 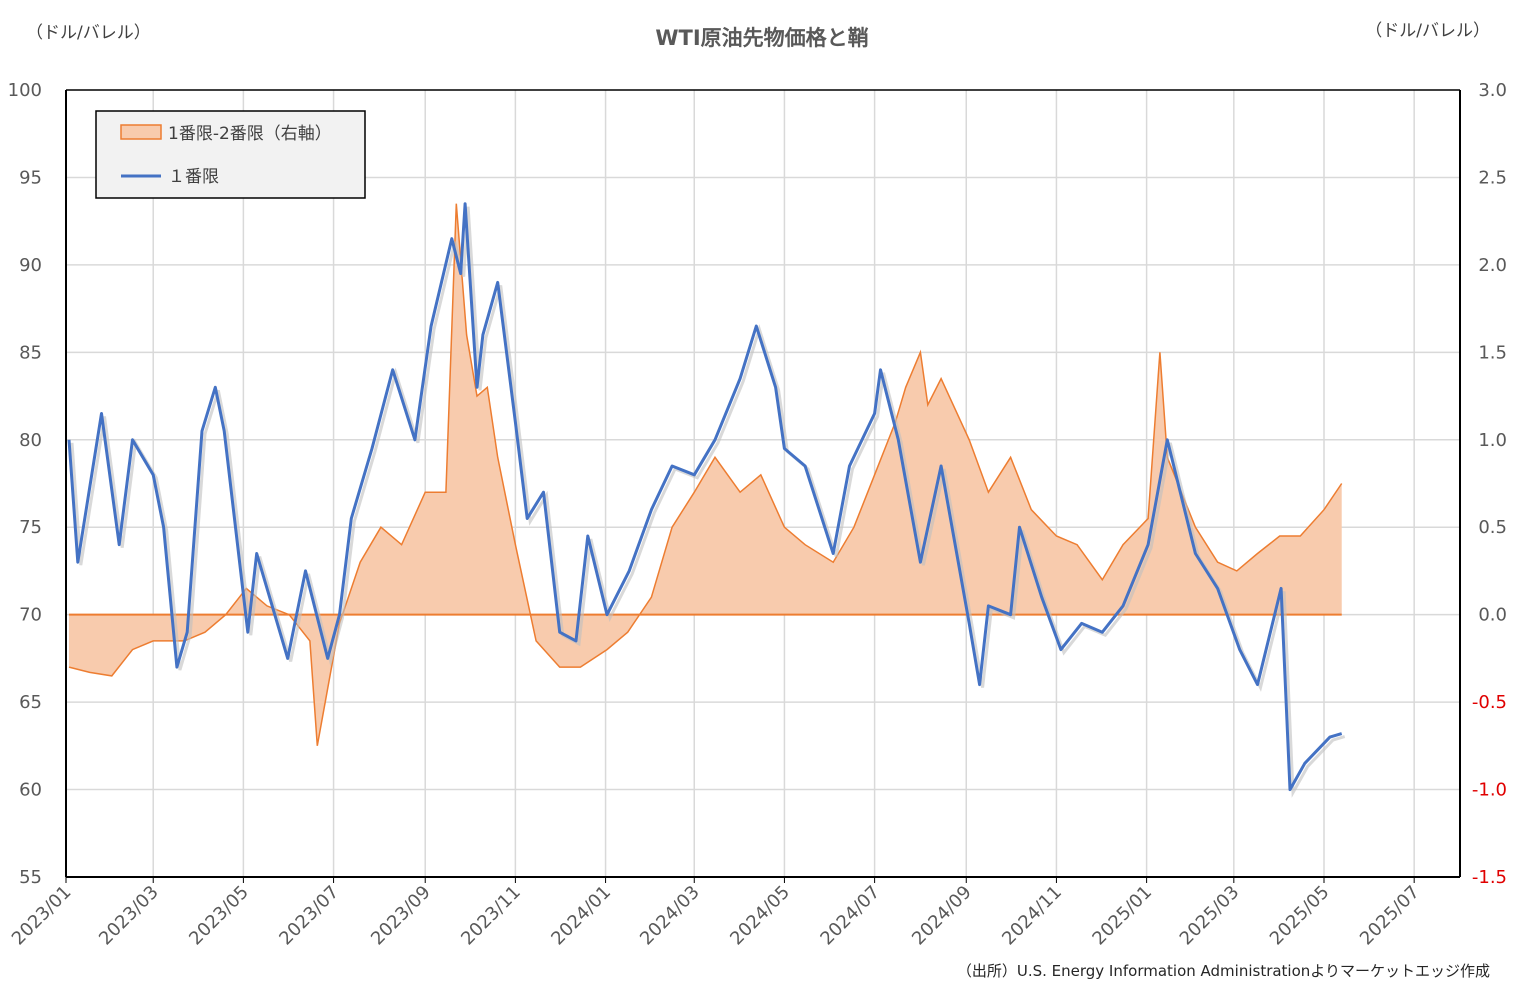 What do you see at coordinates (1492, 265) in the screenshot?
I see `y-tick-label-right: 2.0` at bounding box center [1492, 265].